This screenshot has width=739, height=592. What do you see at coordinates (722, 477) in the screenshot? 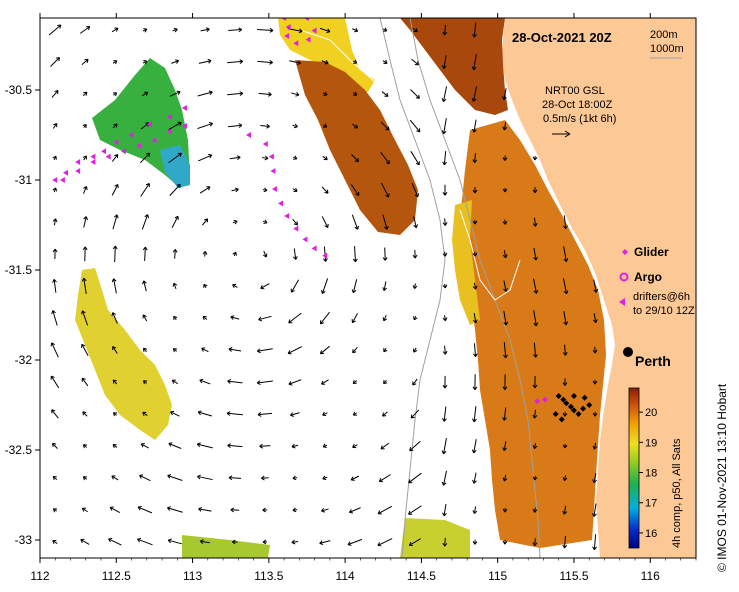
I see `credit-text: © IMOS 01-Nov-2021 13:10 Hobart` at bounding box center [722, 477].